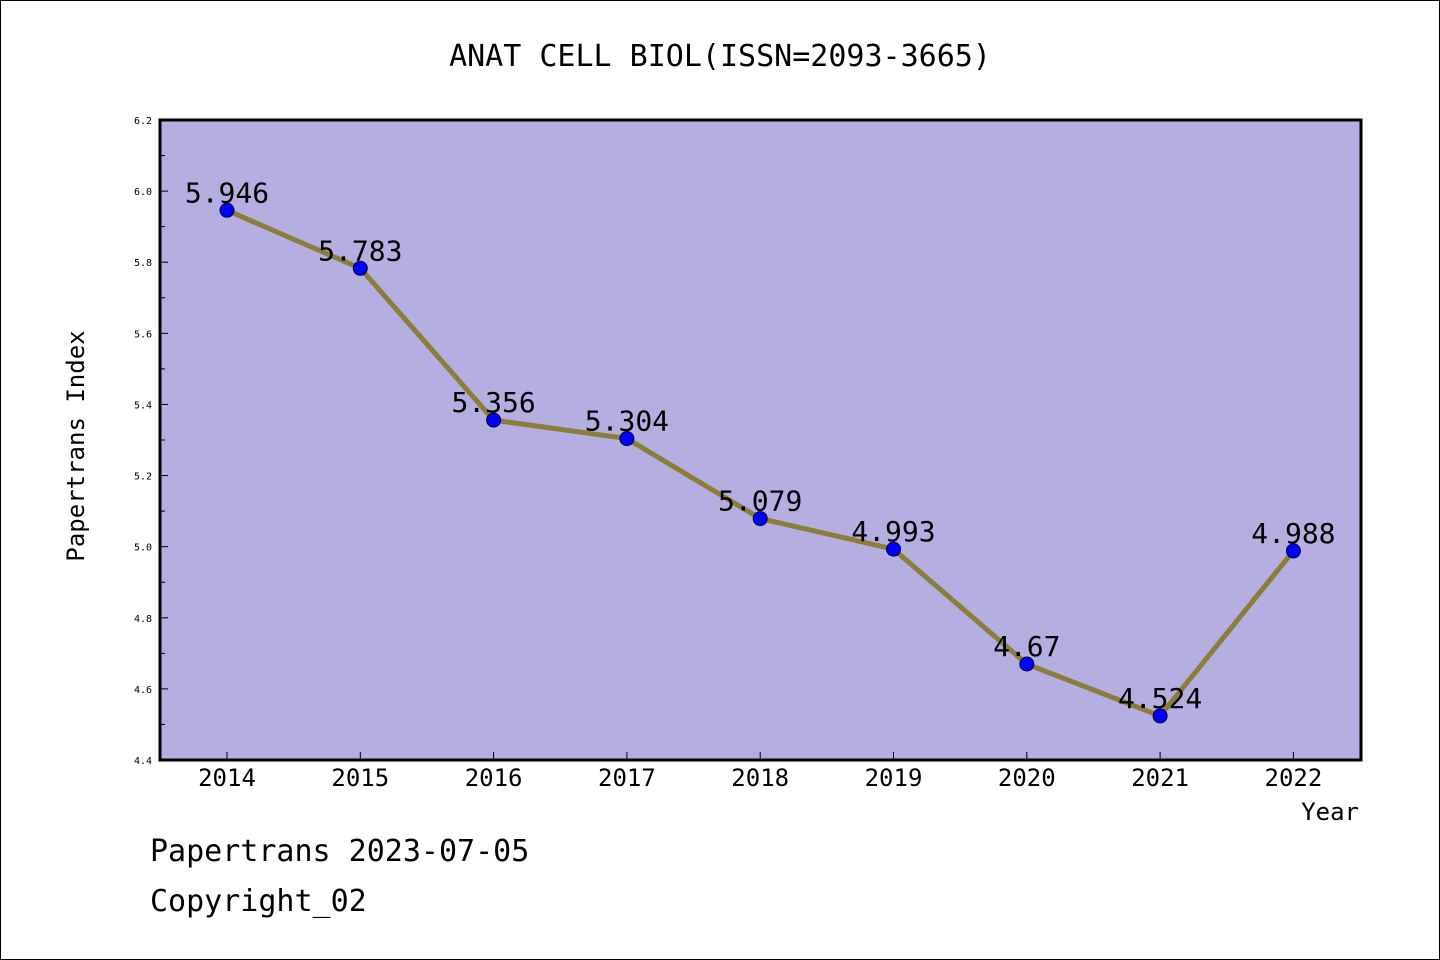 This screenshot has height=960, width=1440. I want to click on x-tick-label: 2017, so click(627, 778).